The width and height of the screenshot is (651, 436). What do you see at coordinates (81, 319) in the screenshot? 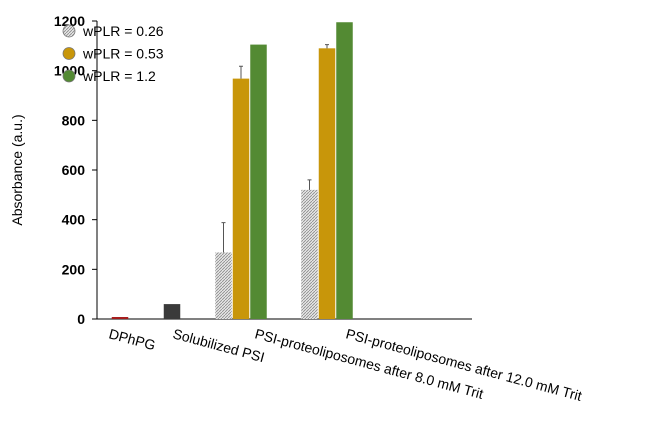
I see `y-tick-label: 0` at bounding box center [81, 319].